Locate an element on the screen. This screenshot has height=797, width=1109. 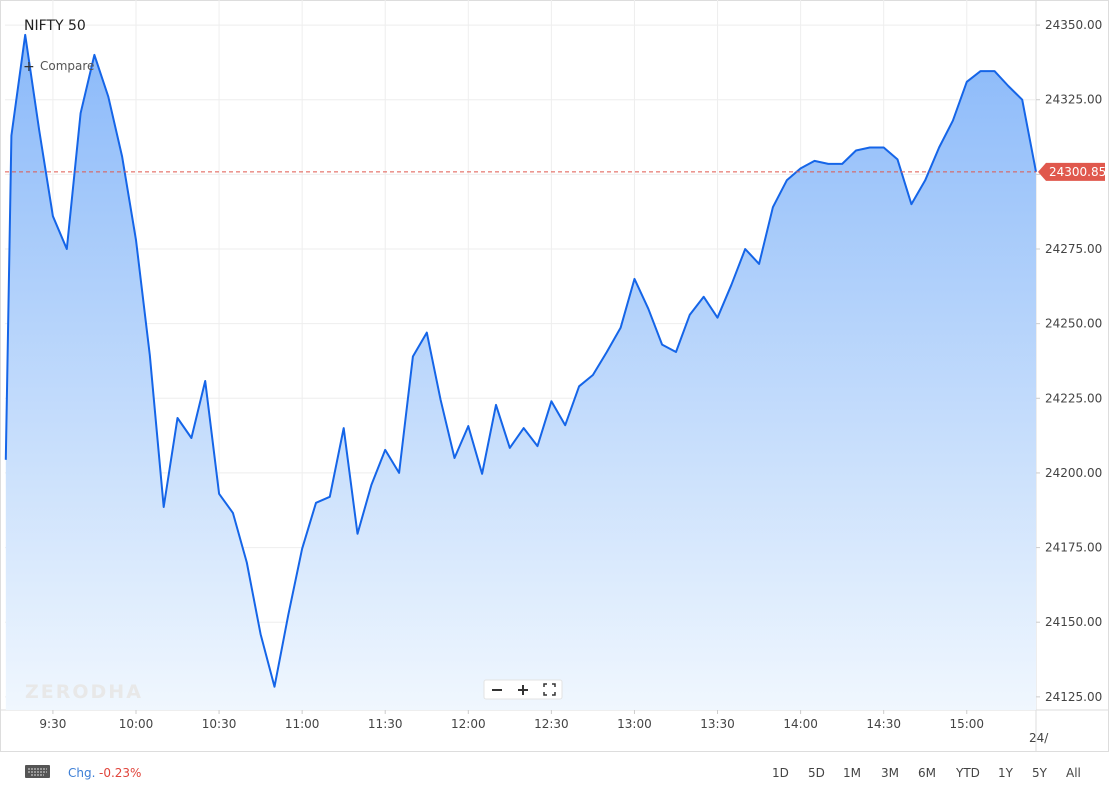
change-label: Chg. is located at coordinates (82, 773).